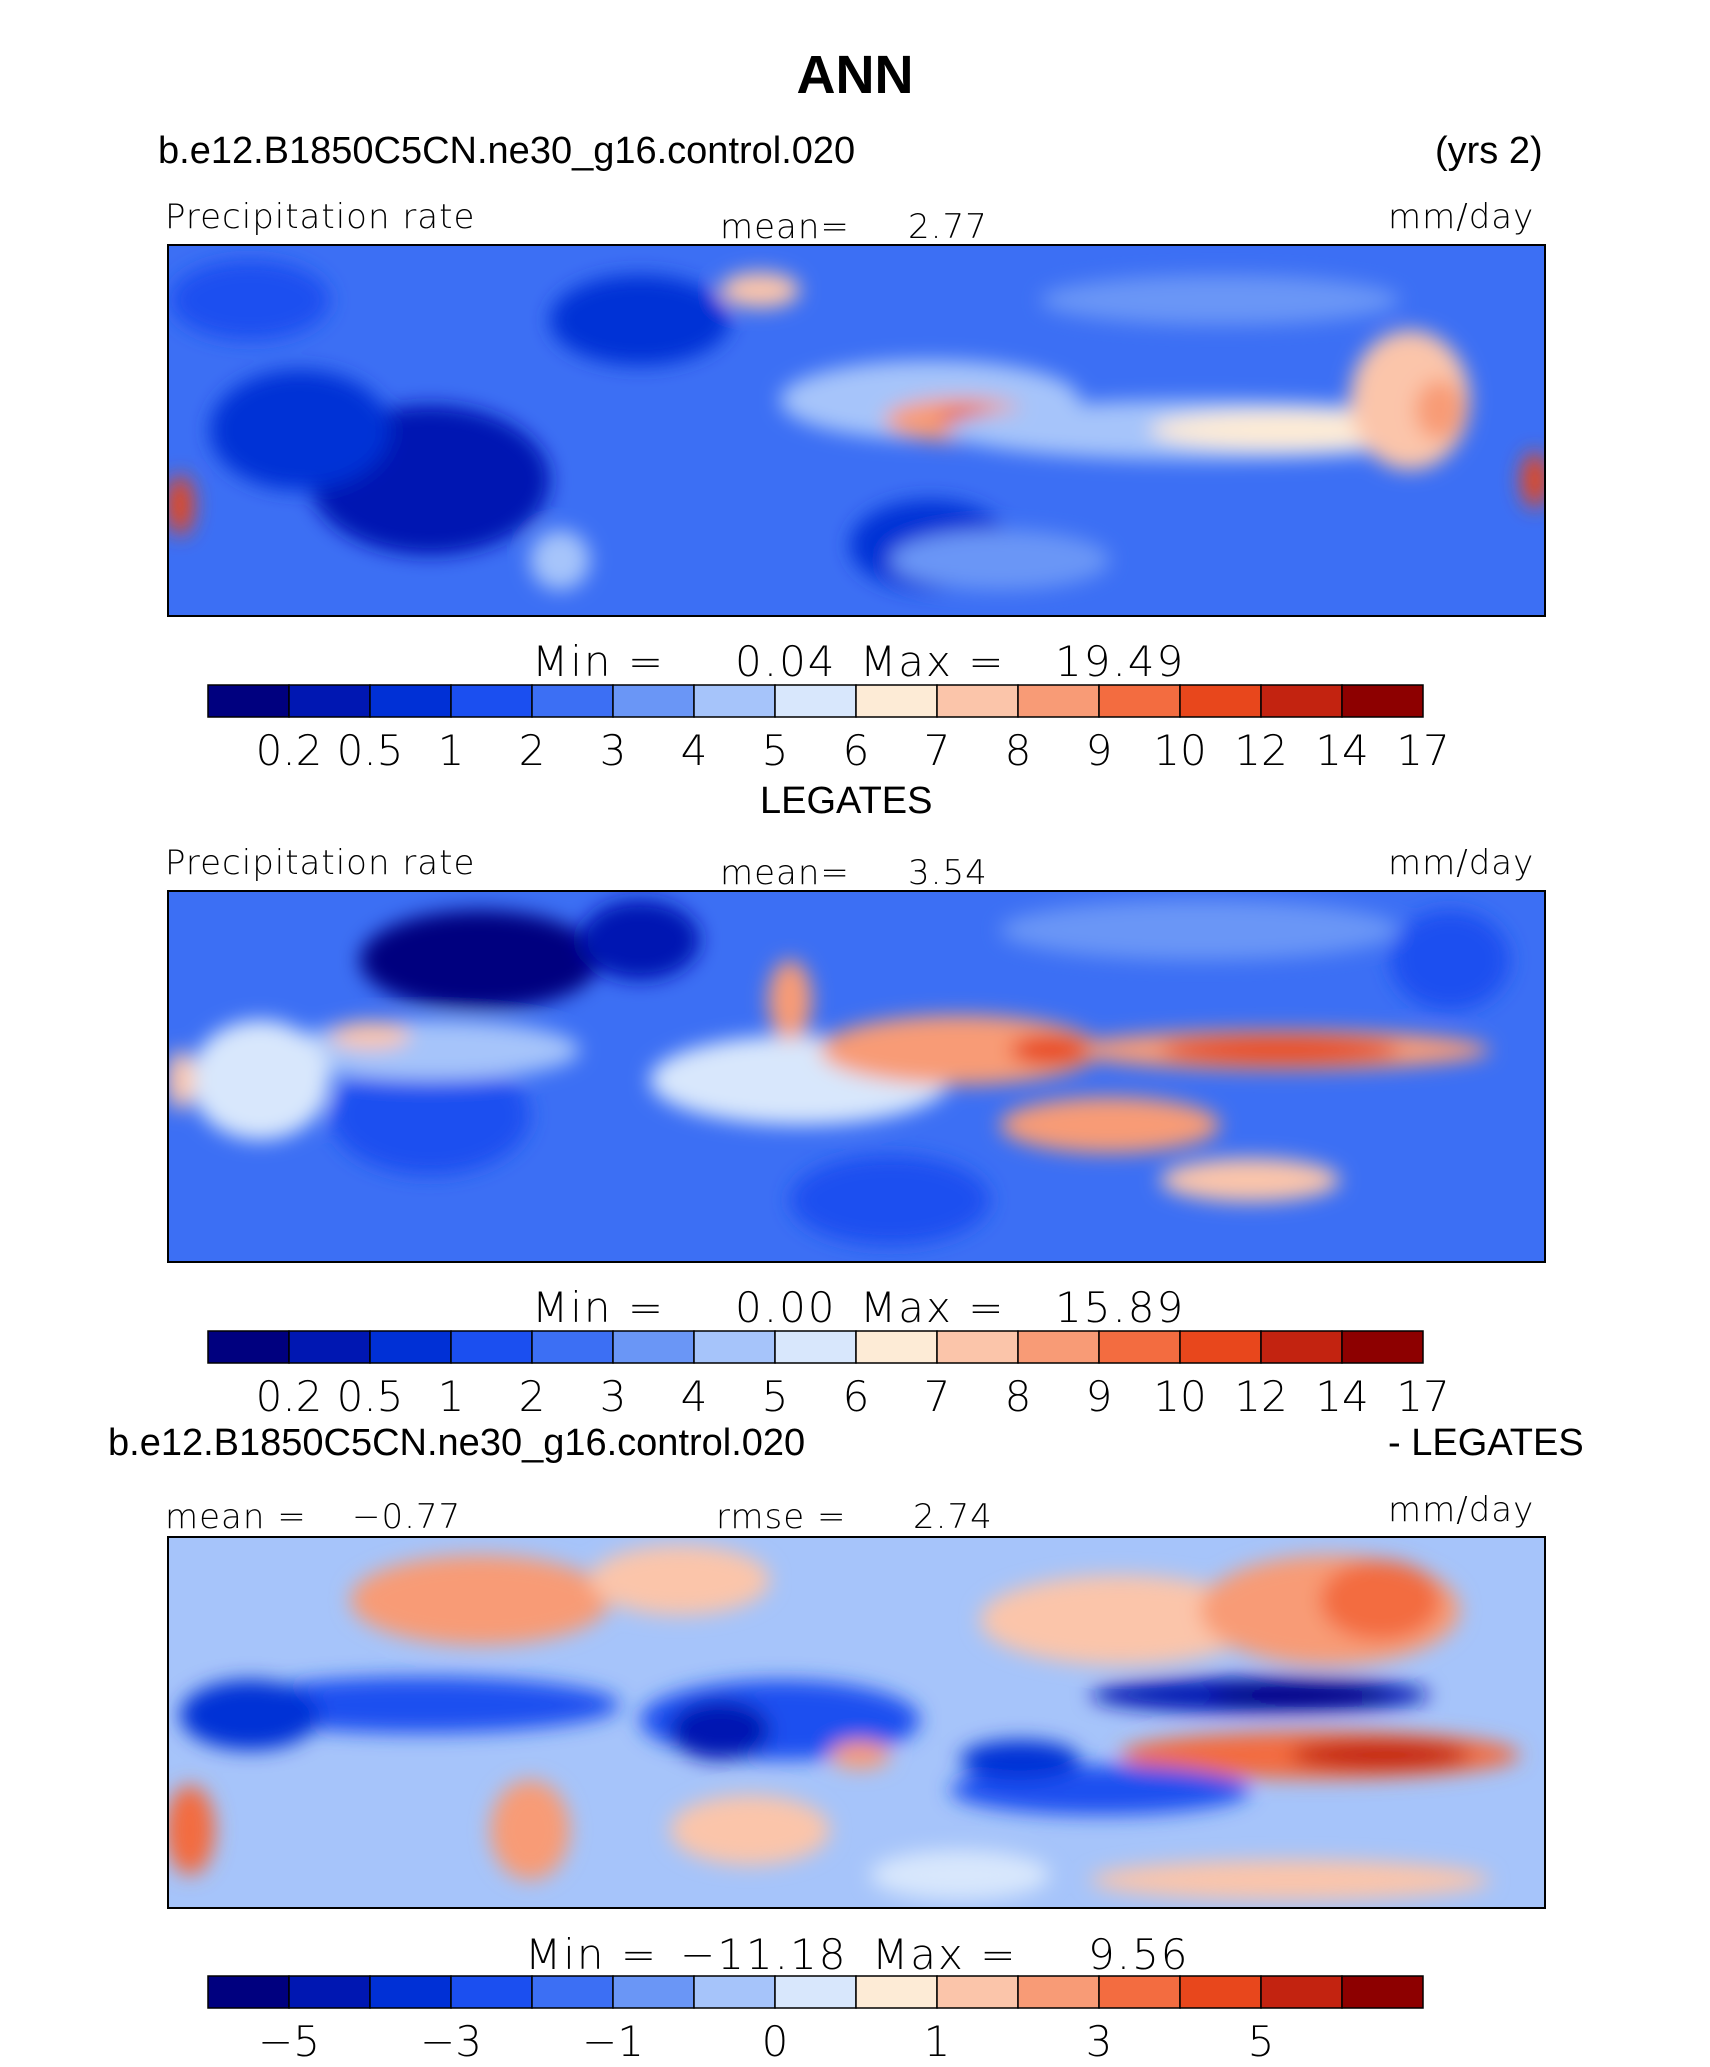 This screenshot has height=2067, width=1710. I want to click on panel3-case-name: b.e12.B1850C5CN.ne30_g16.control.020, so click(457, 1443).